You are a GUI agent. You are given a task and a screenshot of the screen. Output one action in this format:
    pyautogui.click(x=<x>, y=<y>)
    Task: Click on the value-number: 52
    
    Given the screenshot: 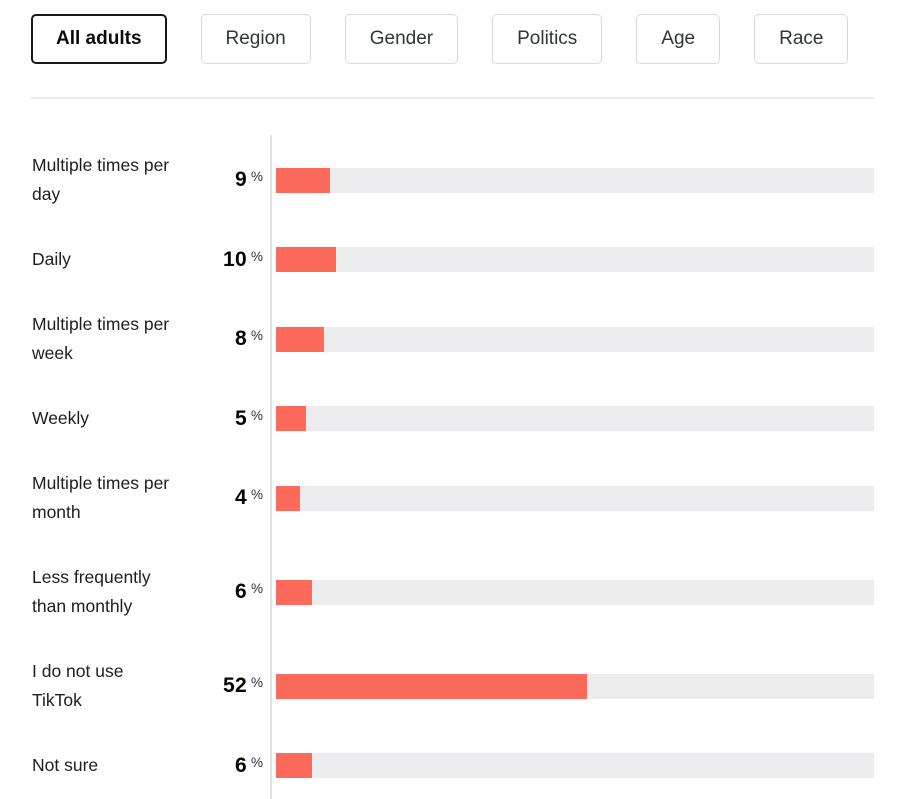 What is the action you would take?
    pyautogui.click(x=235, y=685)
    